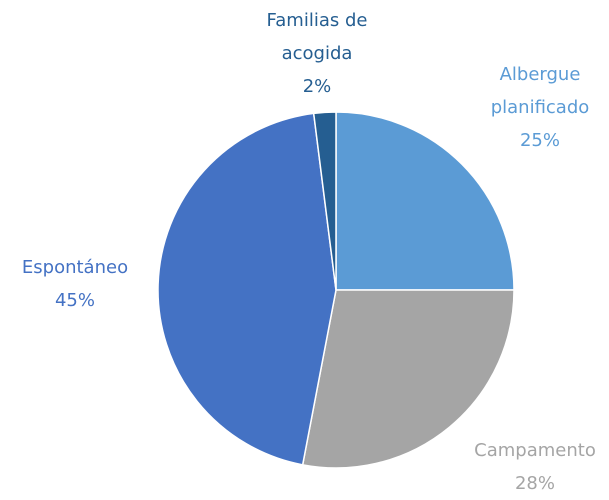  I want to click on category-label: Espontáneo, so click(75, 267).